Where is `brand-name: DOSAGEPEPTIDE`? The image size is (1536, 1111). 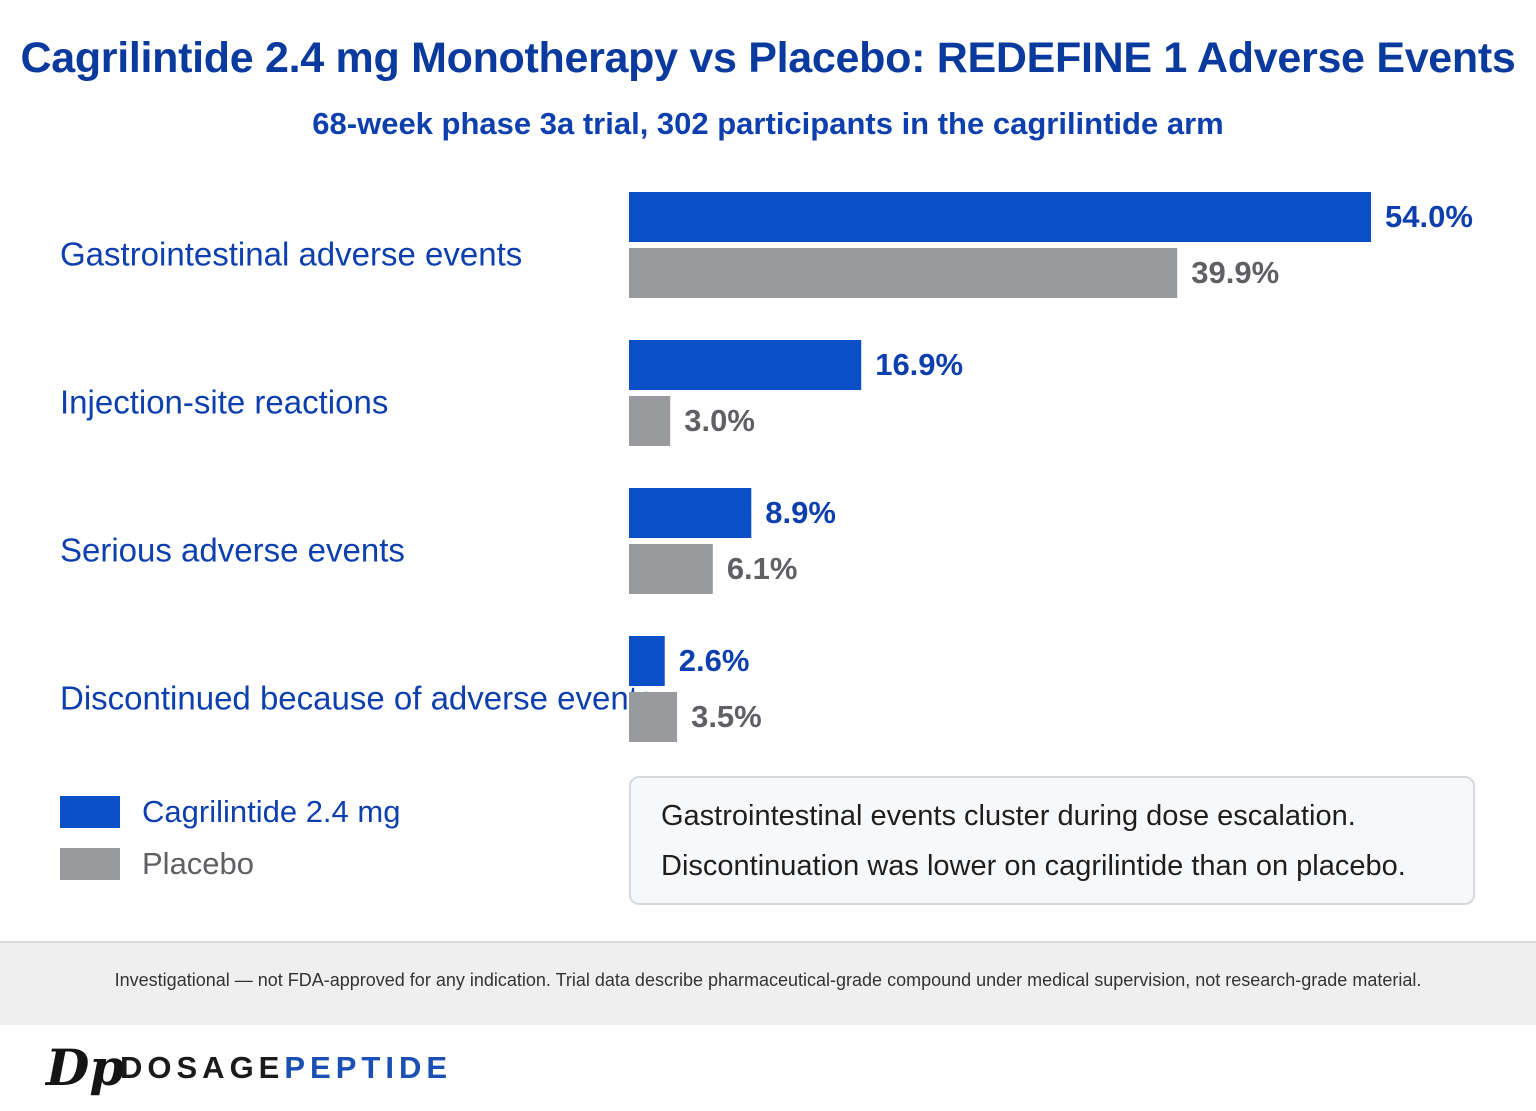 brand-name: DOSAGEPEPTIDE is located at coordinates (286, 1068).